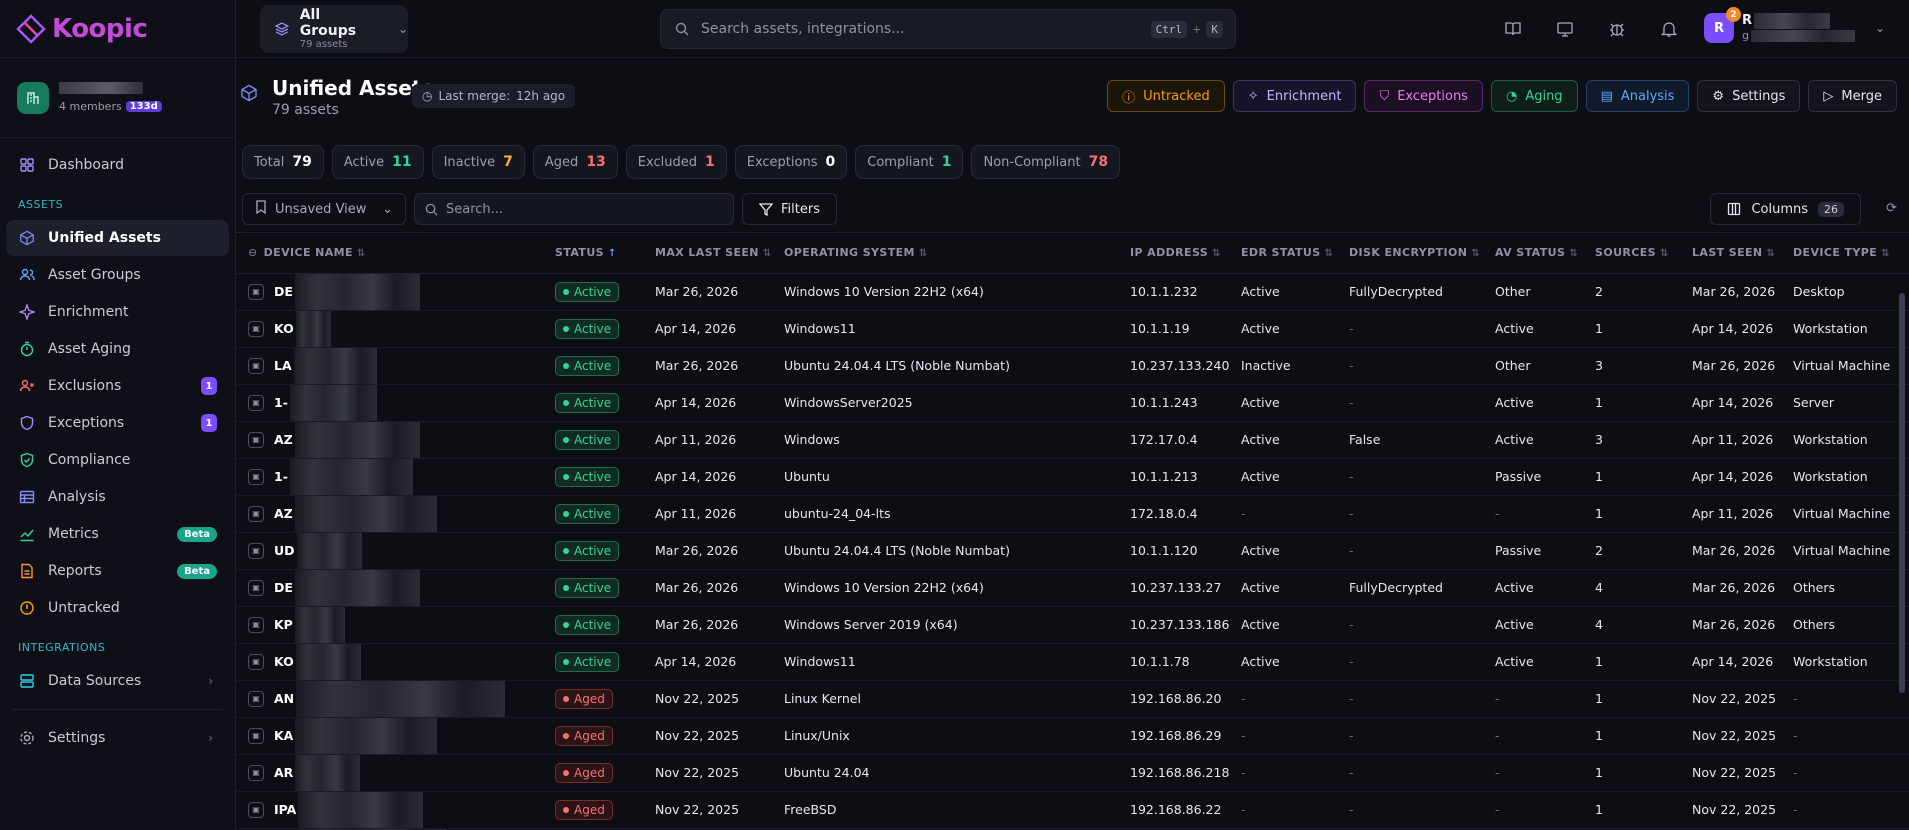 The height and width of the screenshot is (830, 1909). Describe the element at coordinates (1166, 96) in the screenshot. I see `untracked-button: ⓘ Untracked` at that location.